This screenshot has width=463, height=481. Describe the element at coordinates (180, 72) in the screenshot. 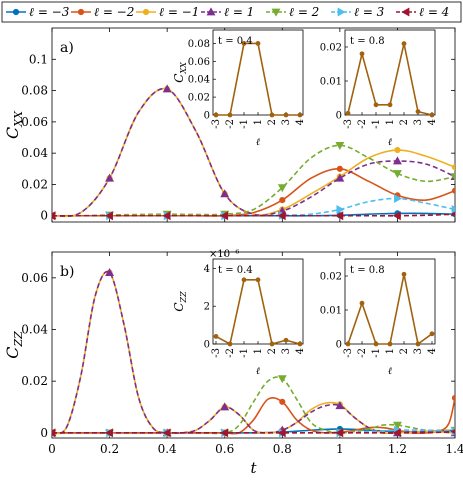

I see `inset-y-label: CXX` at that location.